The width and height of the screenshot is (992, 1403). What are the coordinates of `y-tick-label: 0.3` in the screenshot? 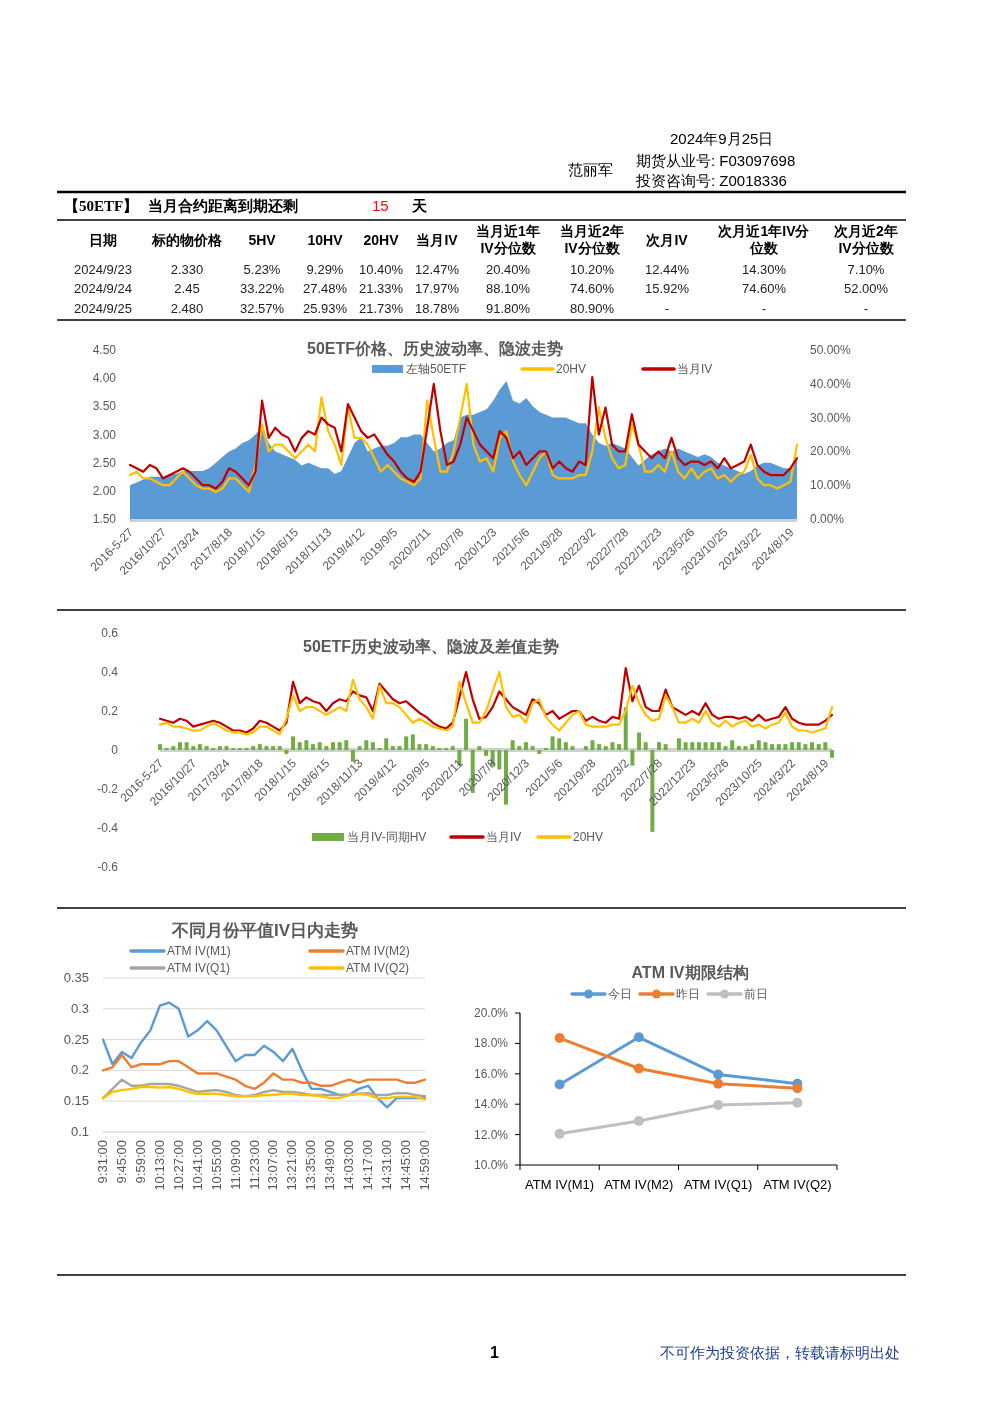 It's located at (79, 1008).